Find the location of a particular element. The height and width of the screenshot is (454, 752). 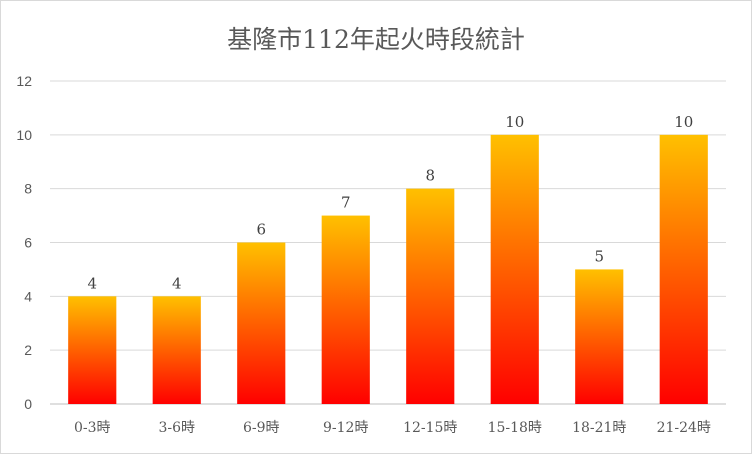

data-label: 8 is located at coordinates (430, 176).